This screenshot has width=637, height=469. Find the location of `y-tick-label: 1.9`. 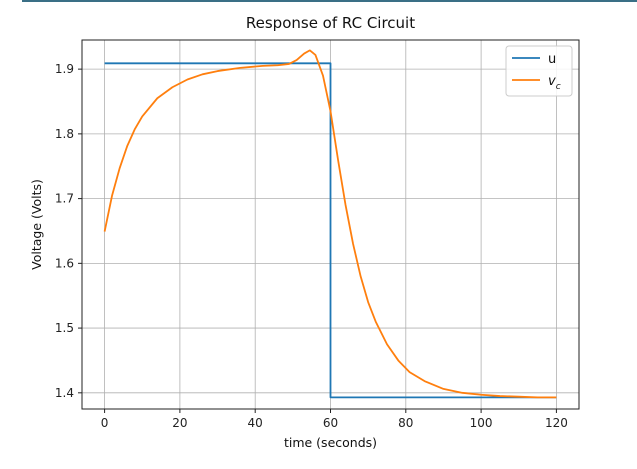

y-tick-label: 1.9 is located at coordinates (64, 69).